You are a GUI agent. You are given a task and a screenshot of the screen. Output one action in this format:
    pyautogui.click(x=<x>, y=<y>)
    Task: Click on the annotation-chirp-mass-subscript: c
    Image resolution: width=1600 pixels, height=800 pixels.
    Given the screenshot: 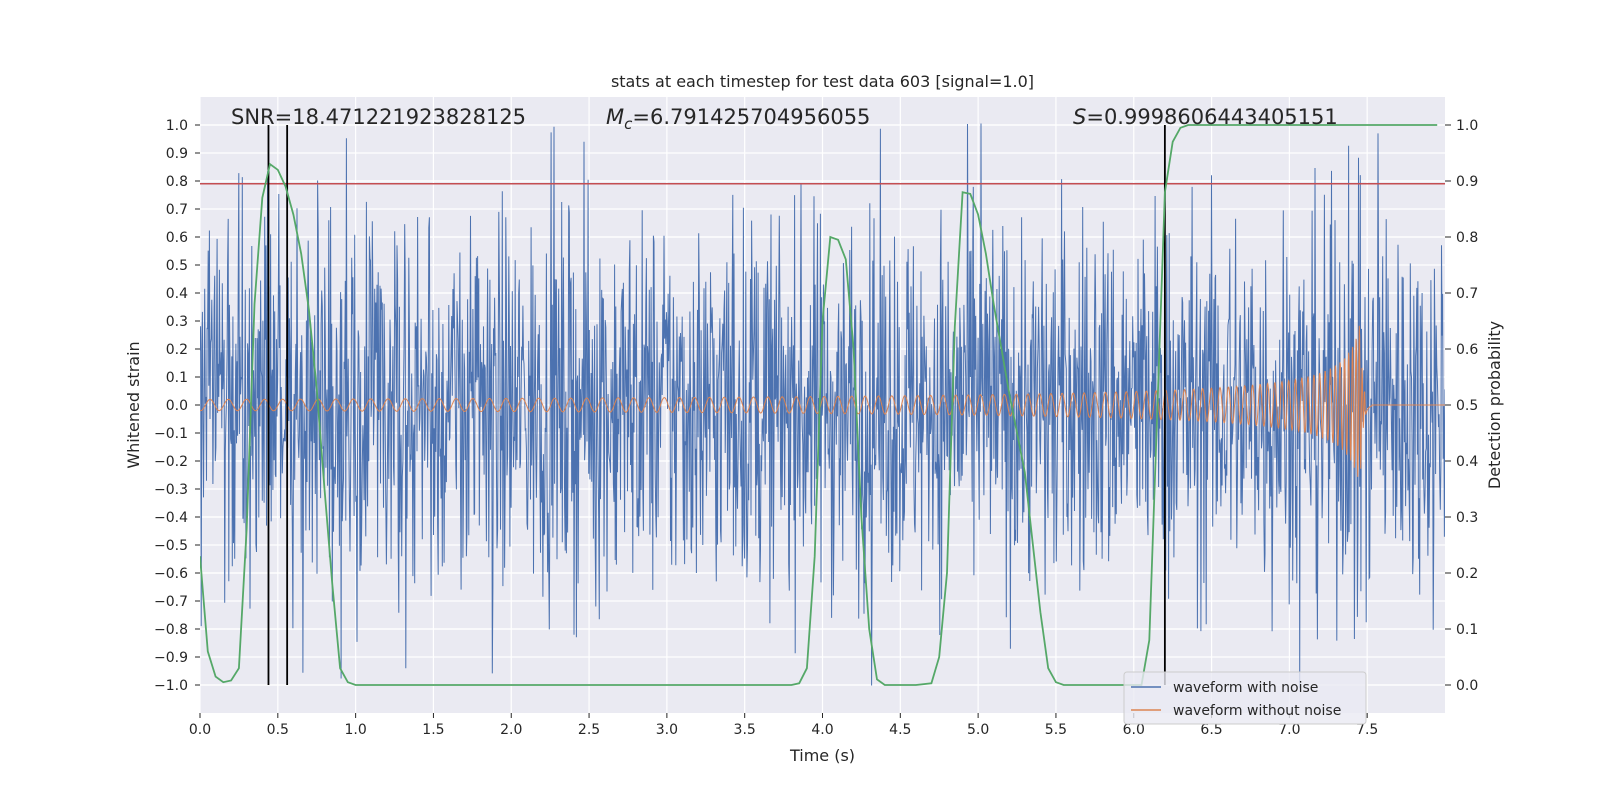 What is the action you would take?
    pyautogui.click(x=628, y=124)
    